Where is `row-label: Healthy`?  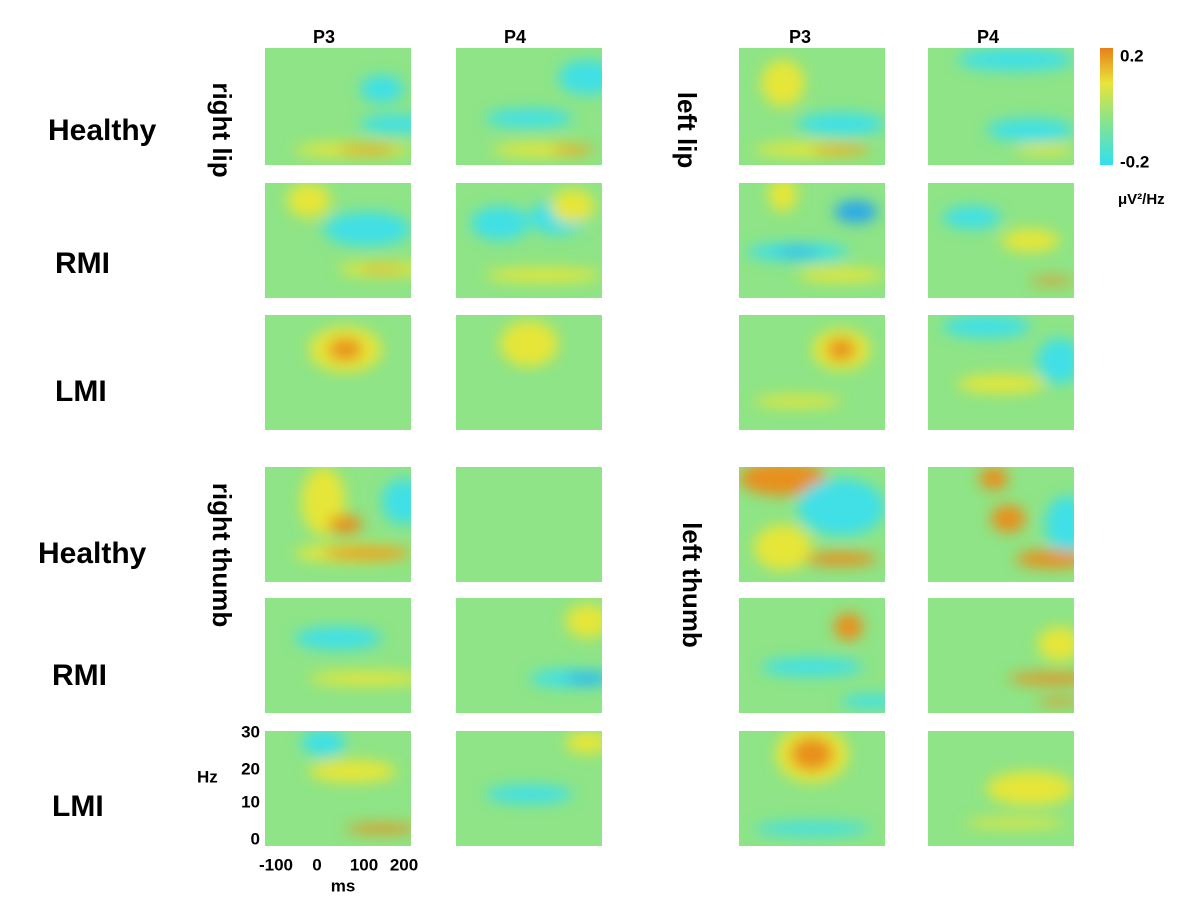
row-label: Healthy is located at coordinates (92, 553).